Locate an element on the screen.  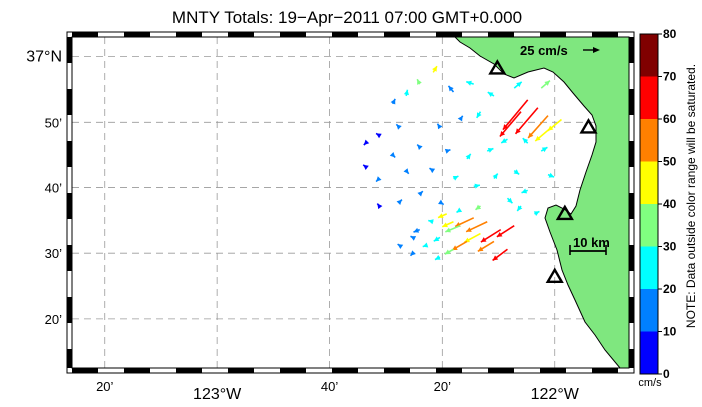
colorbar-tick-label: 50 is located at coordinates (670, 162).